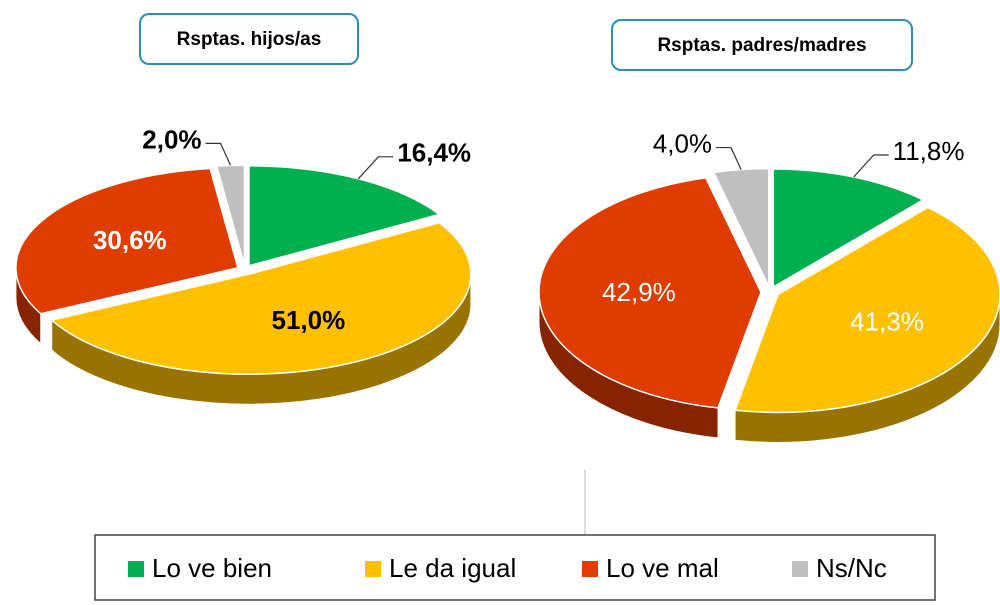  I want to click on data-label: 4,0%, so click(682, 143).